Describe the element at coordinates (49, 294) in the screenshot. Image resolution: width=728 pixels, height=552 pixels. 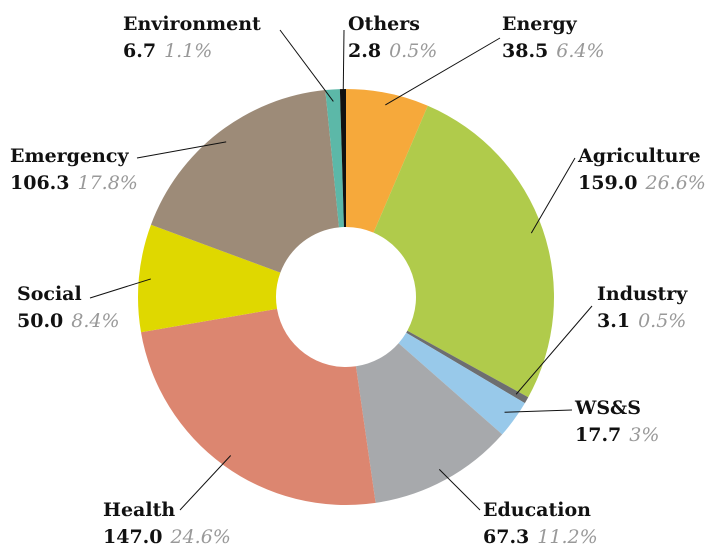
I see `category-label: Social` at that location.